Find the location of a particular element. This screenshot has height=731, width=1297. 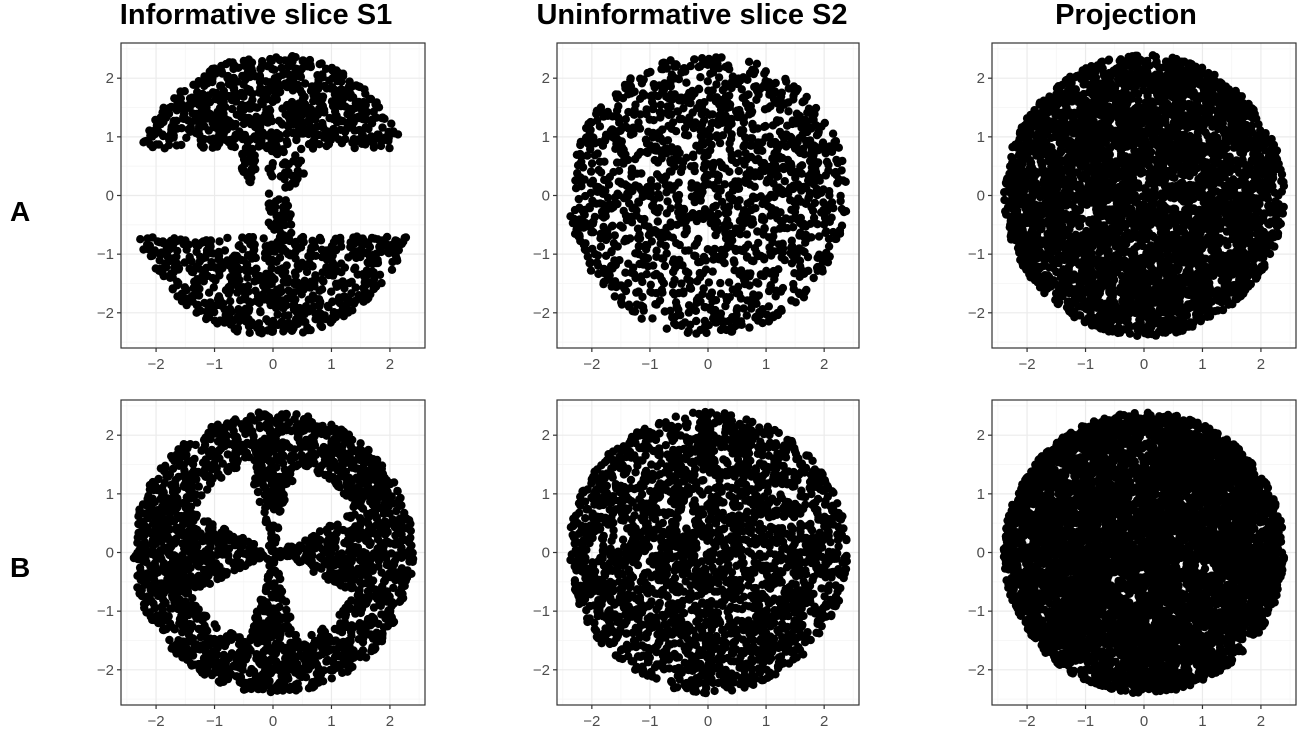

y-tick-label: −2 is located at coordinates (541, 313).